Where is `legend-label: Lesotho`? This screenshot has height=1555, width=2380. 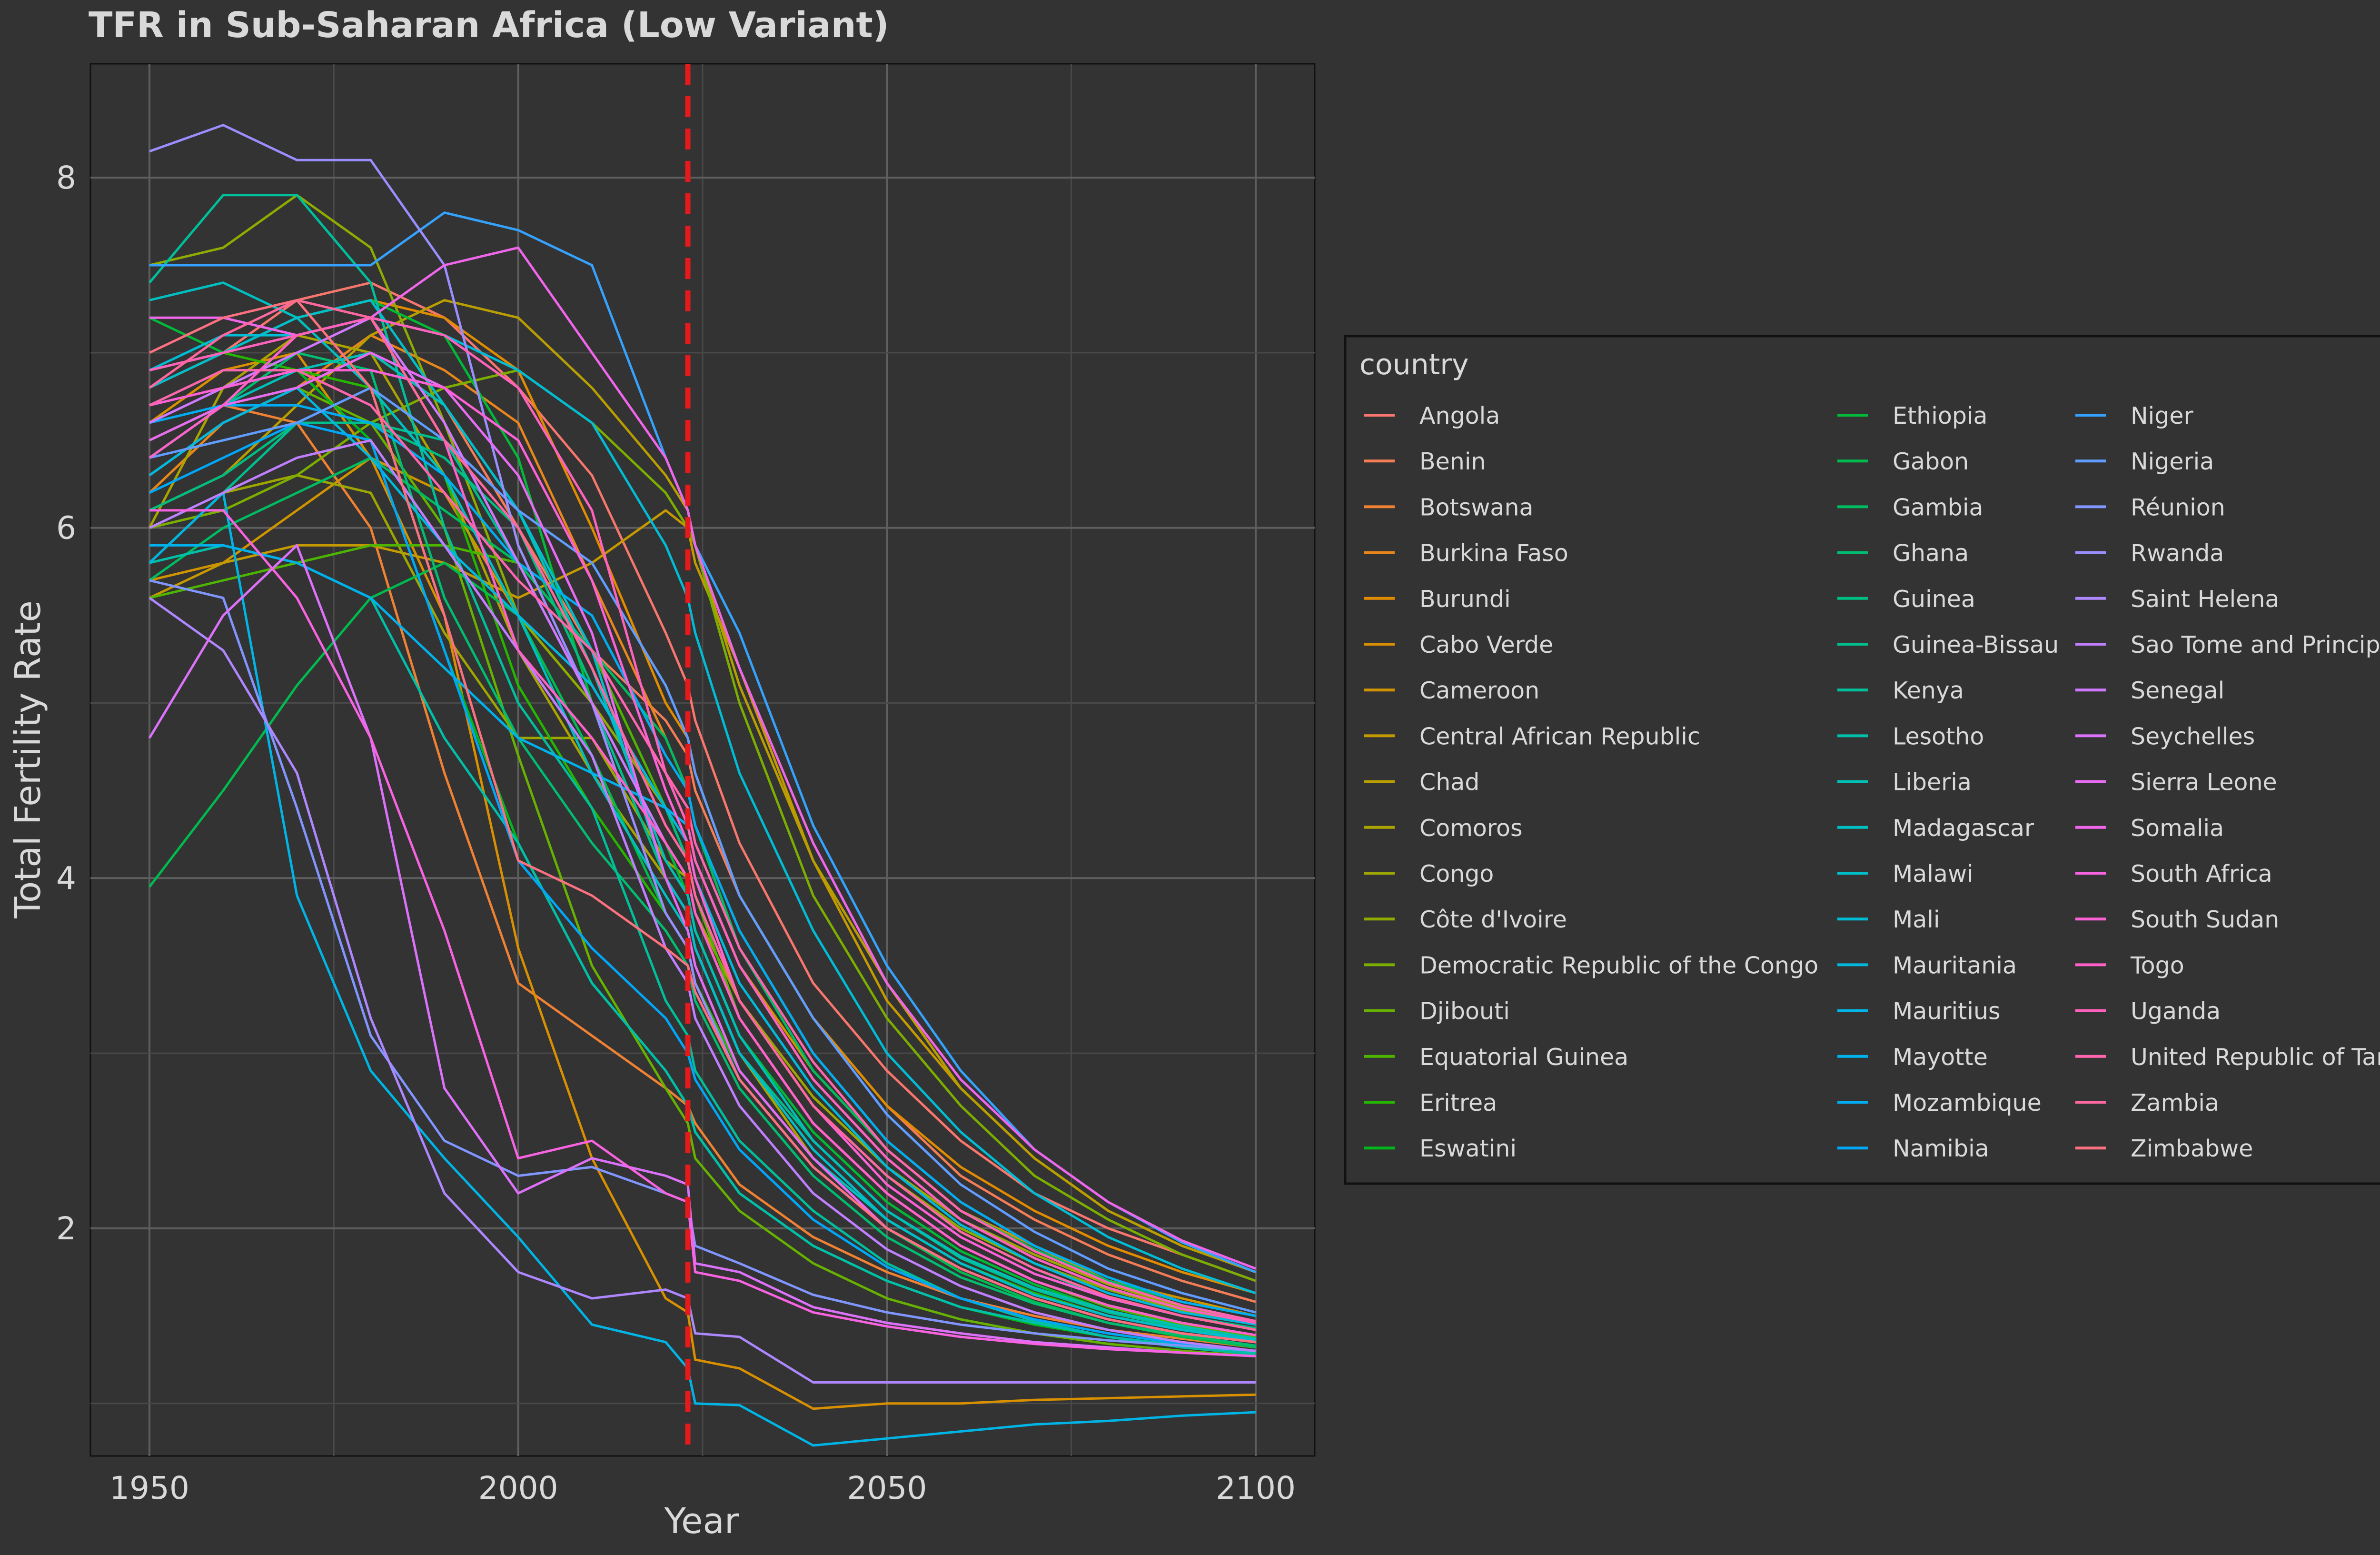
legend-label: Lesotho is located at coordinates (1938, 736).